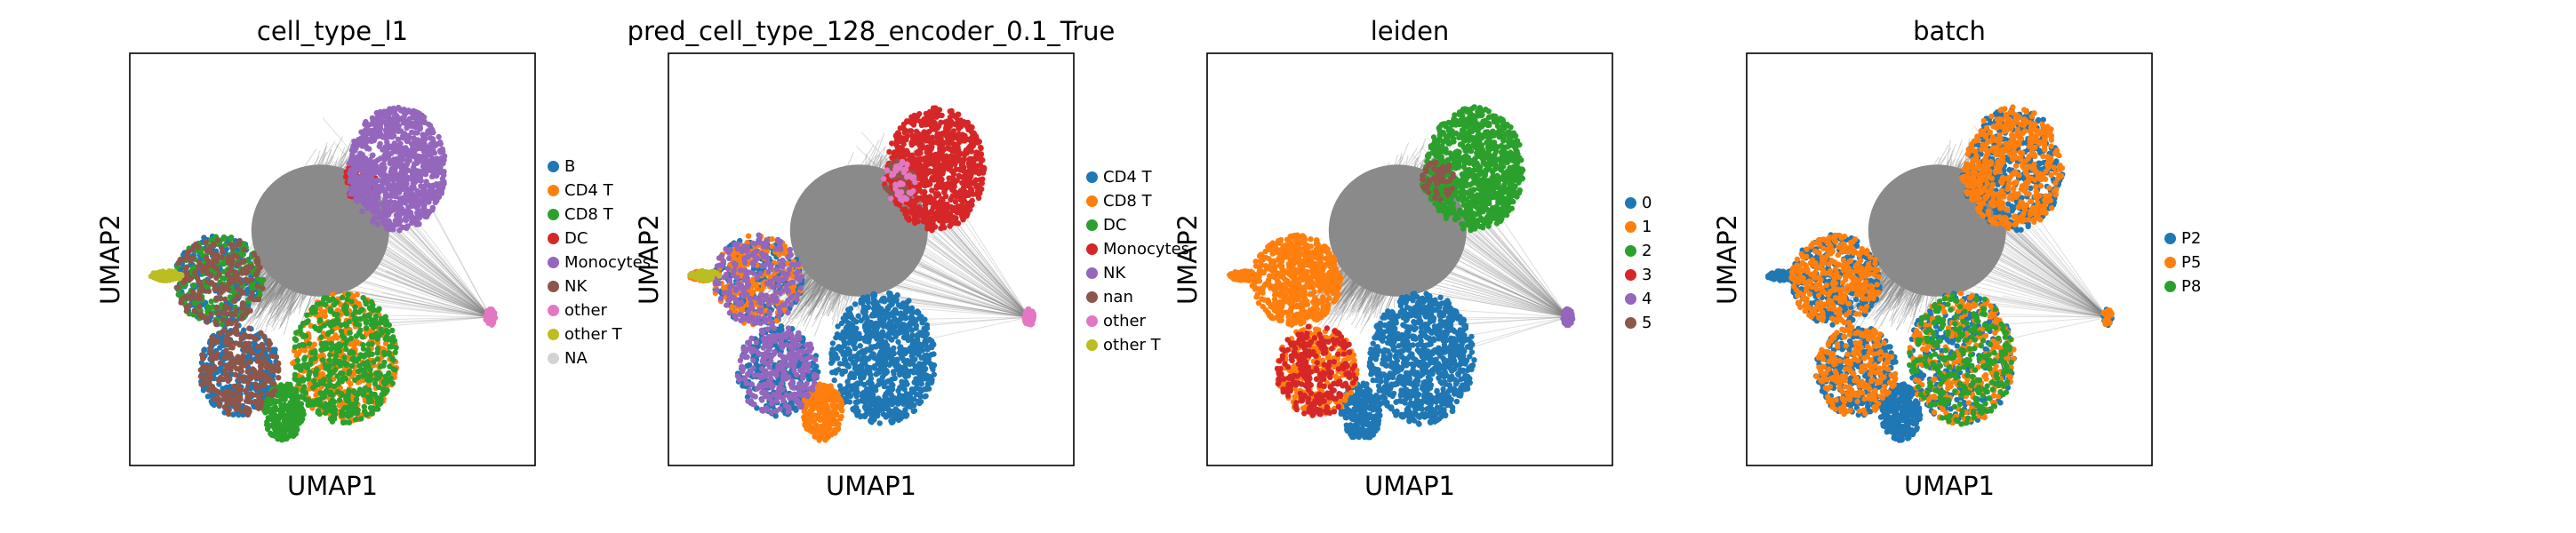 The width and height of the screenshot is (2576, 533). I want to click on legend-label: P2, so click(2191, 238).